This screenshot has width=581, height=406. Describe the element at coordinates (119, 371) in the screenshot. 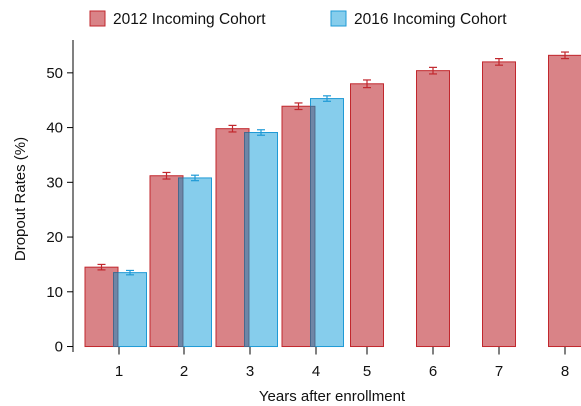

I see `x-tick-label: 1` at that location.